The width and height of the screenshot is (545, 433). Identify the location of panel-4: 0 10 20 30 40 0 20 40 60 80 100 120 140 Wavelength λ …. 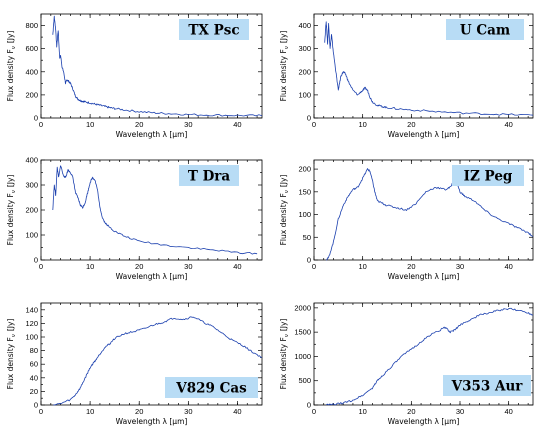
(134, 364).